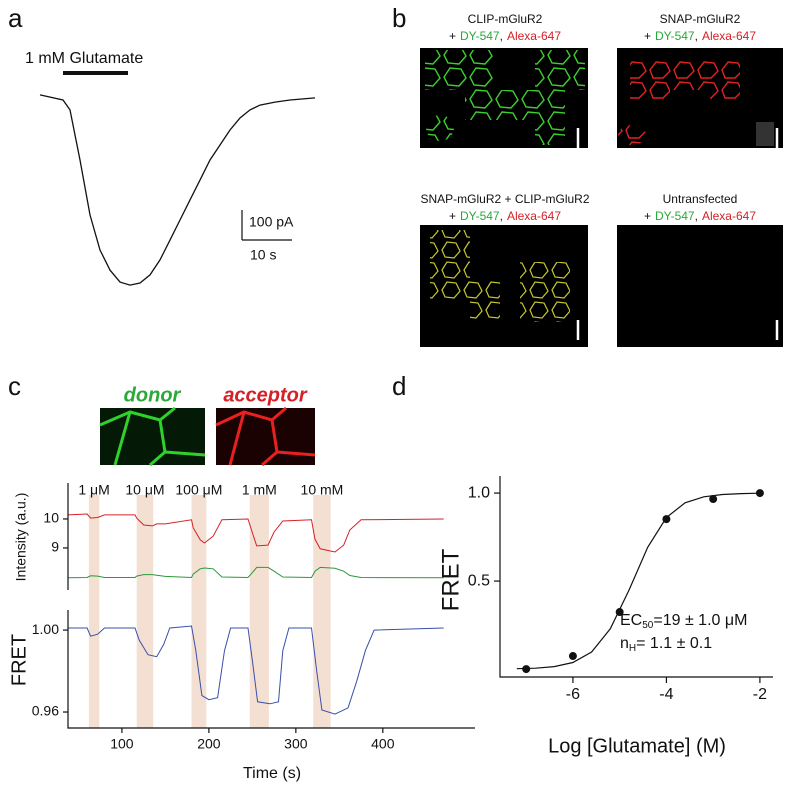  What do you see at coordinates (700, 620) in the screenshot?
I see `annotation-rest: =19 ± 1.0 μM` at bounding box center [700, 620].